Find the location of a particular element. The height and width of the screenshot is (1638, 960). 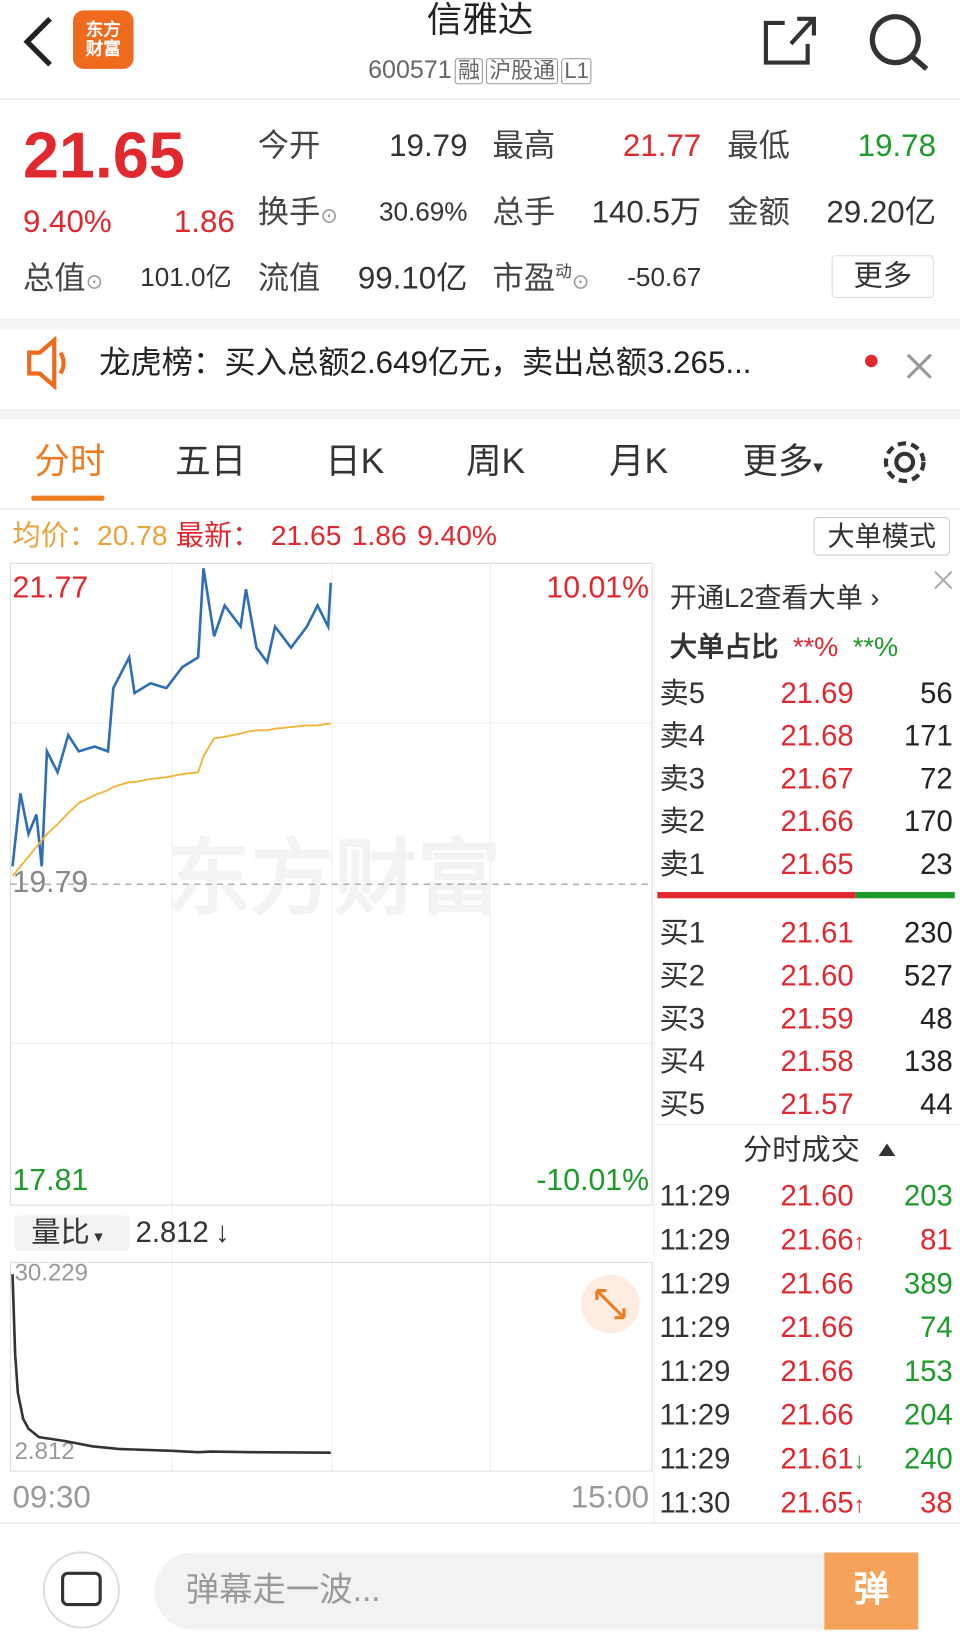

latest-change_pct: 9.40% is located at coordinates (457, 535).